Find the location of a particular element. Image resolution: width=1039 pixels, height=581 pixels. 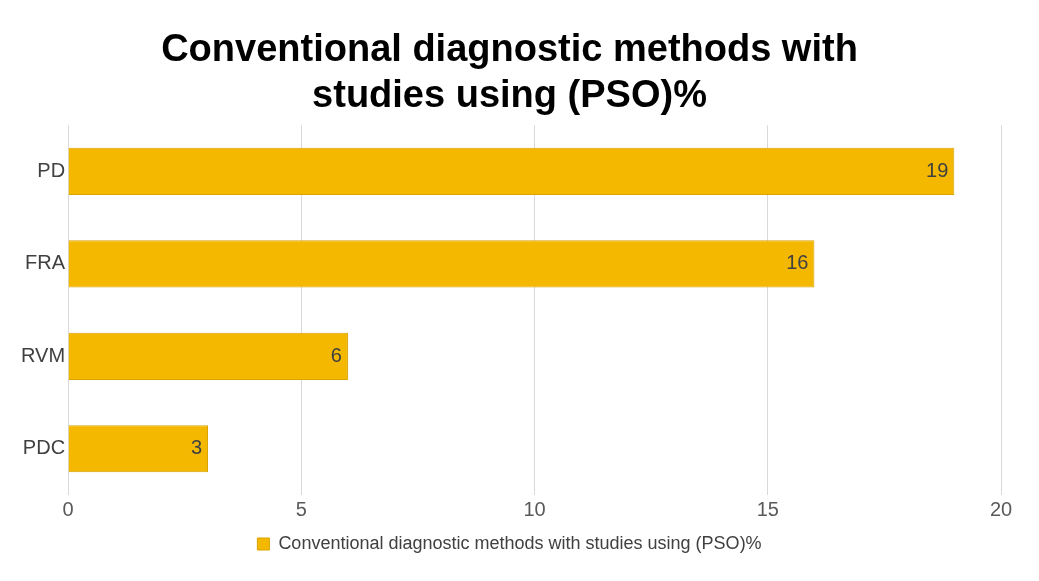

x-tick-label: 20 is located at coordinates (1001, 508).